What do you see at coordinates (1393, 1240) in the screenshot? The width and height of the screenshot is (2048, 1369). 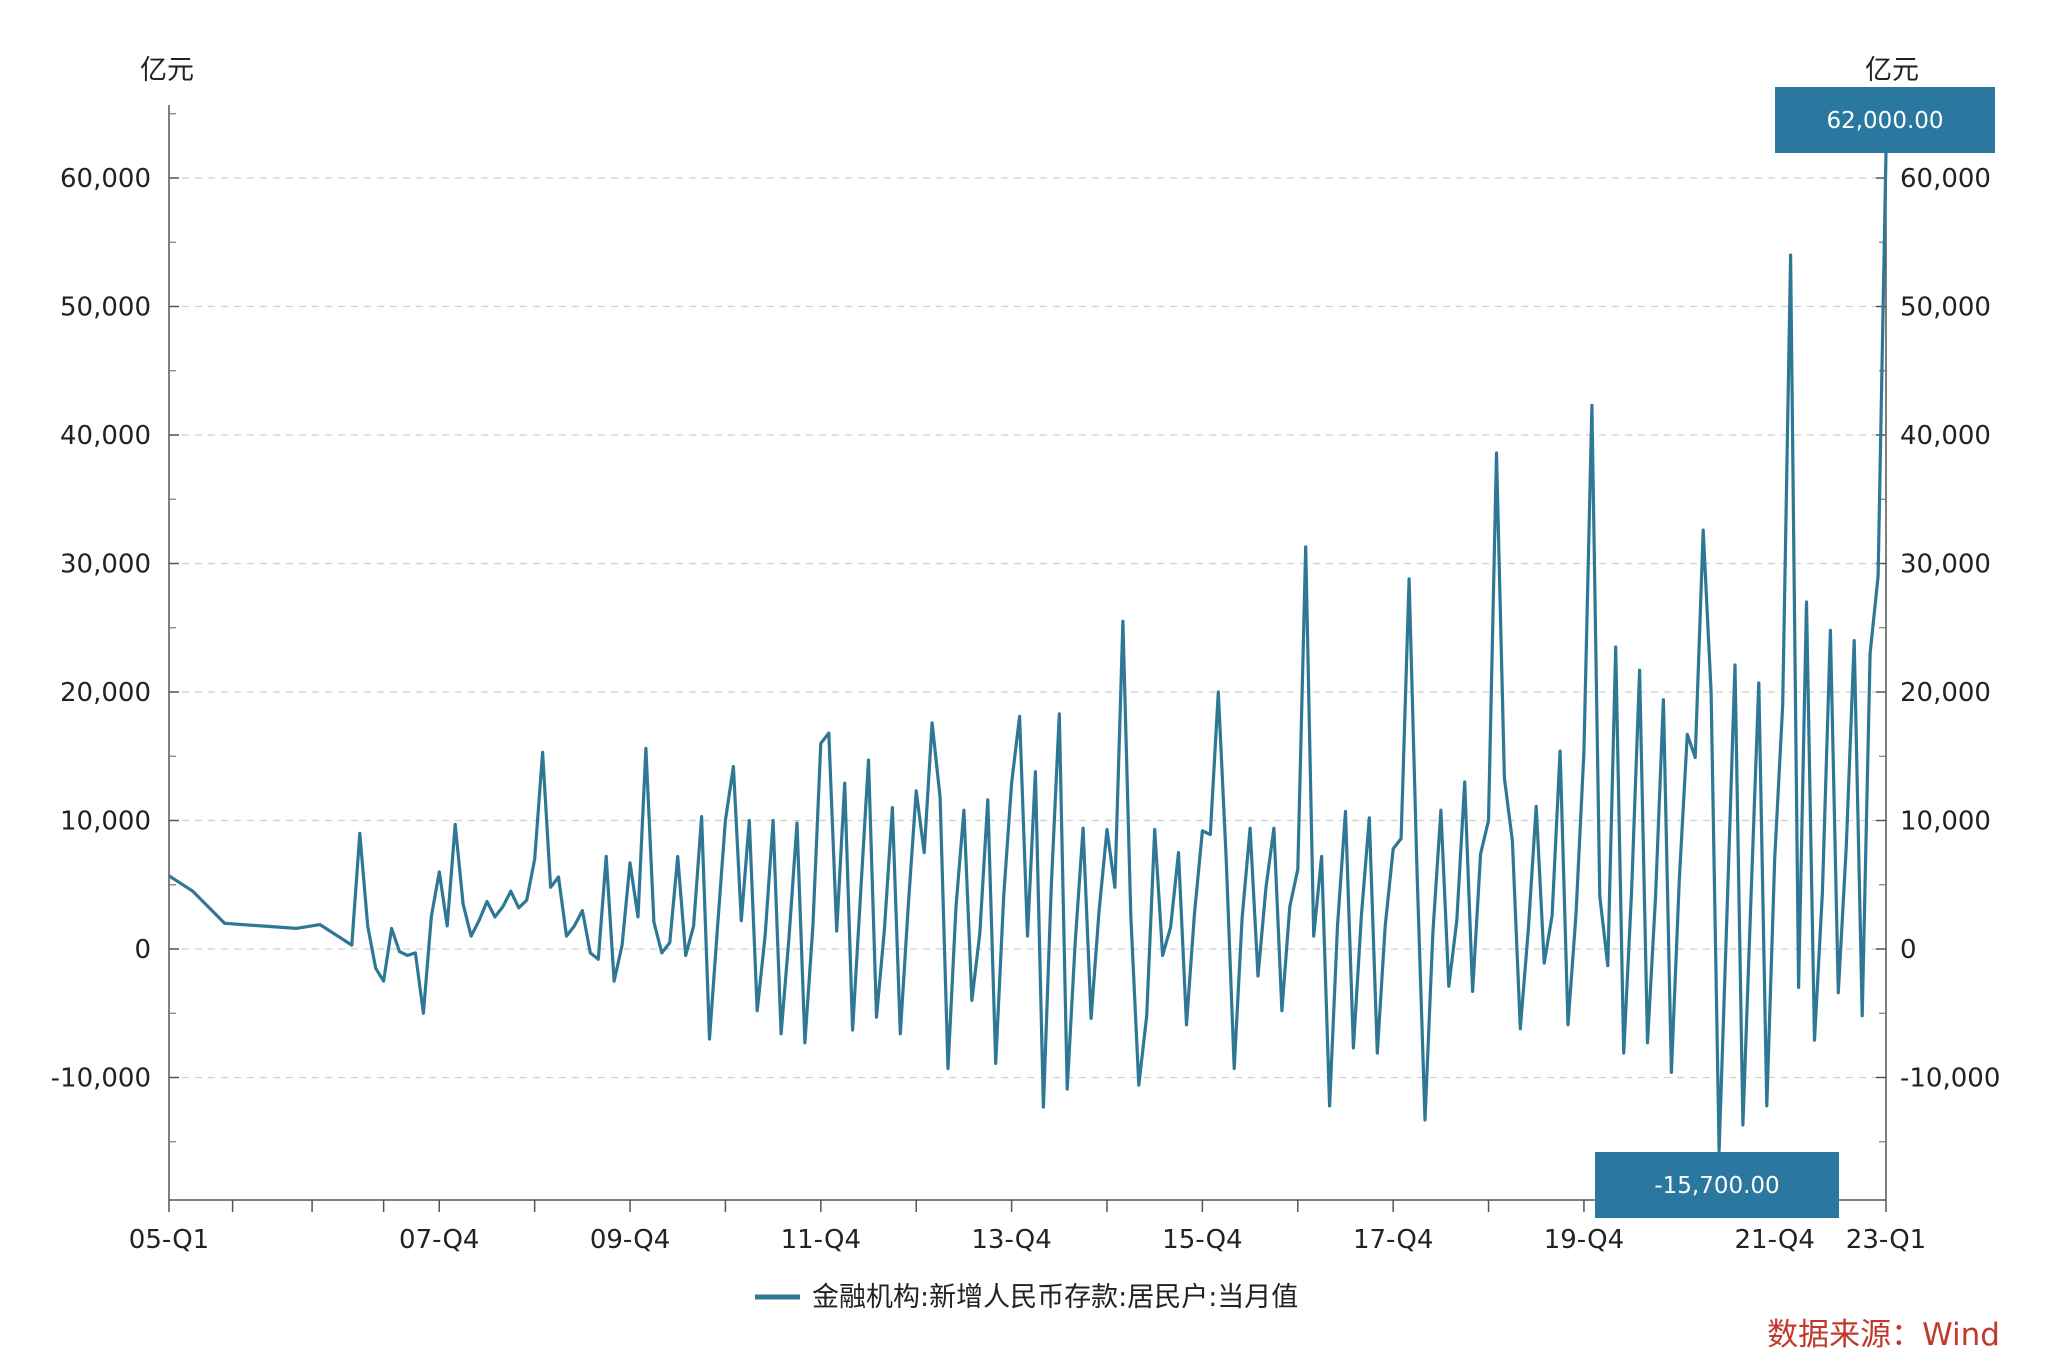 I see `x-tick-label: 17-Q4` at bounding box center [1393, 1240].